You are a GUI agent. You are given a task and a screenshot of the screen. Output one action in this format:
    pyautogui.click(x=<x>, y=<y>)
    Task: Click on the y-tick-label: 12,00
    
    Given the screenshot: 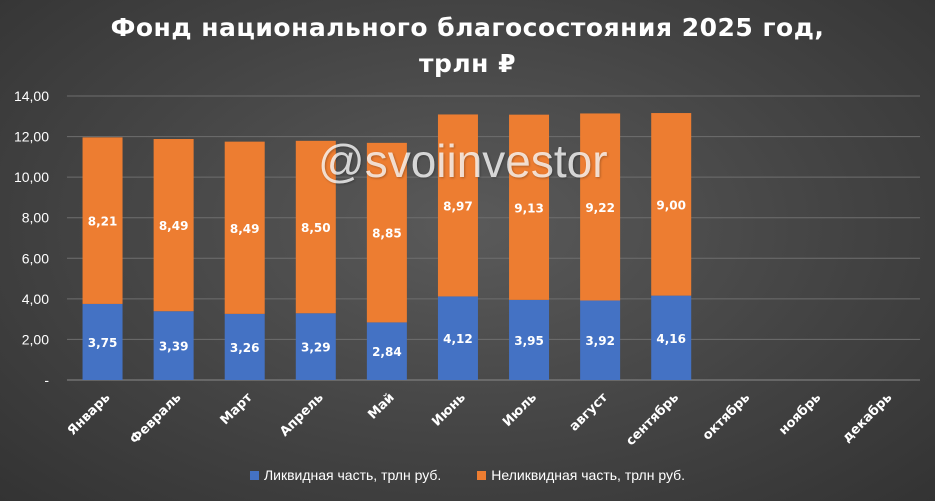 What is the action you would take?
    pyautogui.click(x=31, y=137)
    